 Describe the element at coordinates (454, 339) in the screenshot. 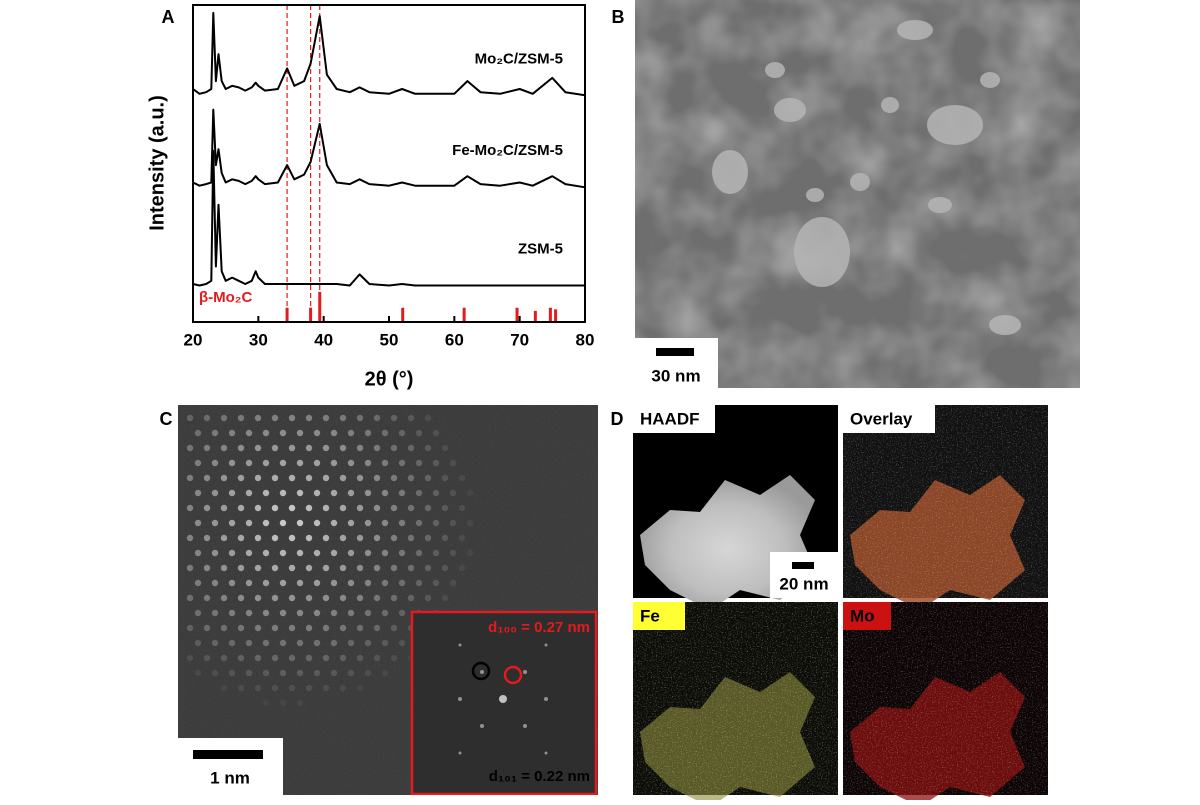

I see `x-tick-label: 60` at that location.